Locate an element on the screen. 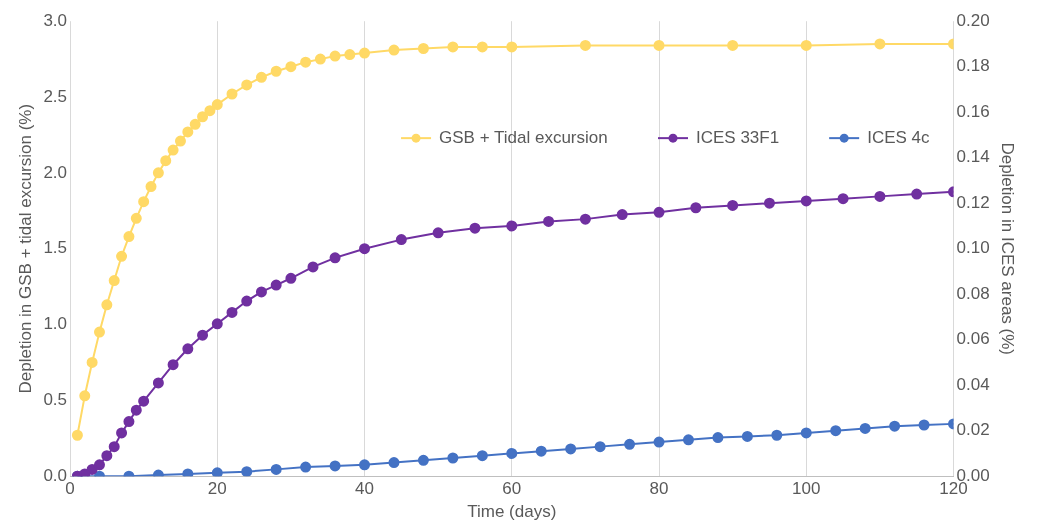 This screenshot has width=1037, height=531. x-tick-label: 0 is located at coordinates (70, 489).